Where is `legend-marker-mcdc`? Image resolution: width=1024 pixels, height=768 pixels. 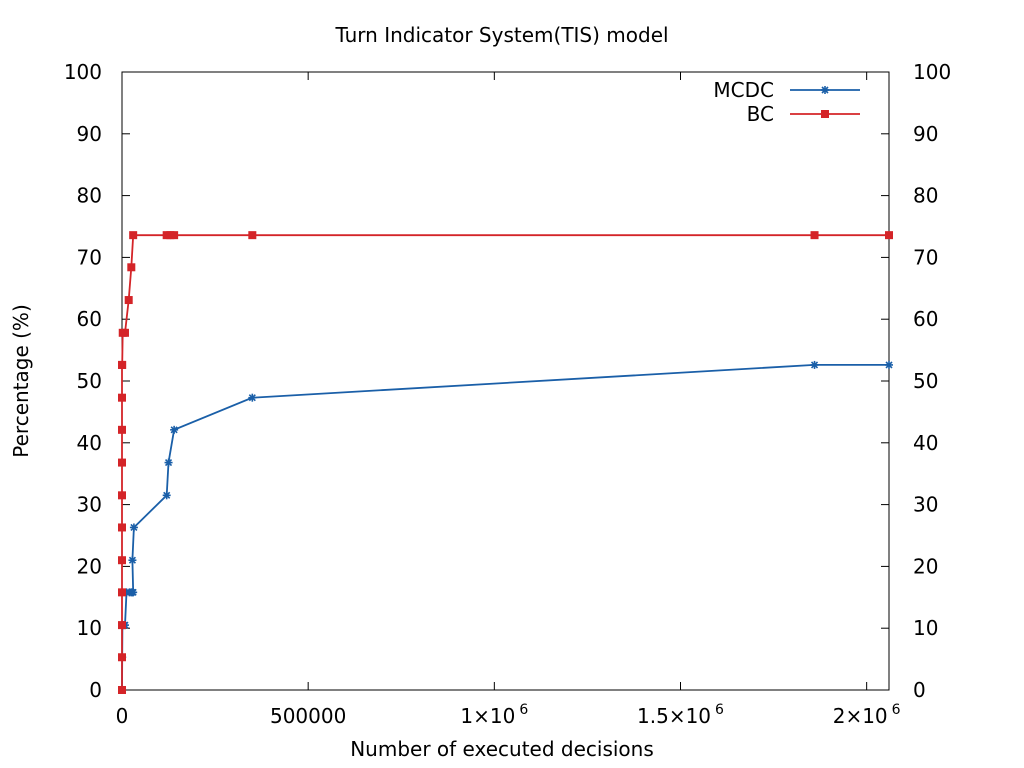
legend-marker-mcdc is located at coordinates (825, 90).